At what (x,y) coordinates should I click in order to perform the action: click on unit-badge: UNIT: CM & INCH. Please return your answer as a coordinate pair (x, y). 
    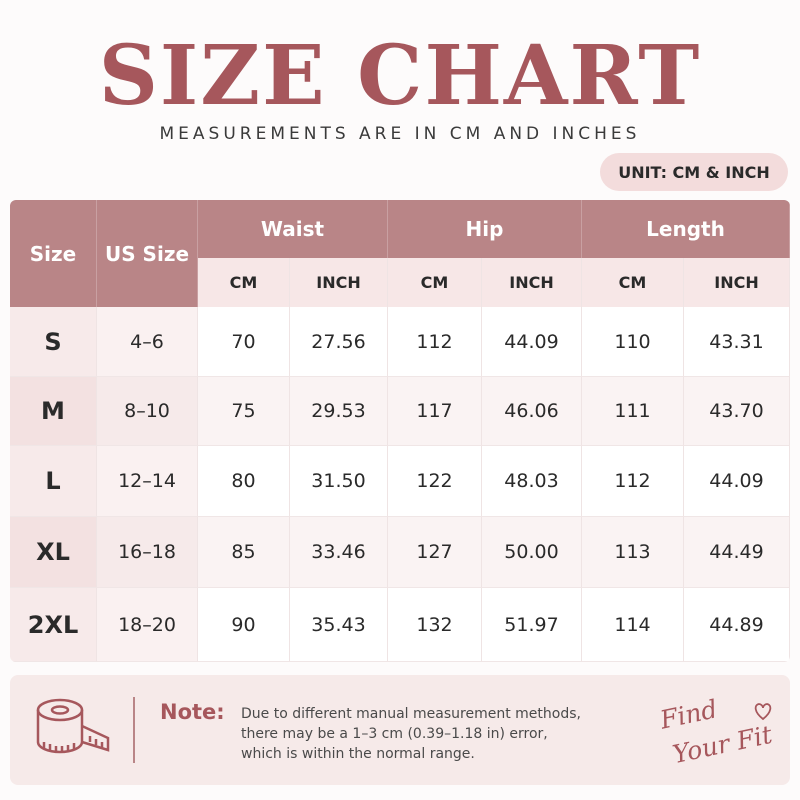
    Looking at the image, I should click on (694, 172).